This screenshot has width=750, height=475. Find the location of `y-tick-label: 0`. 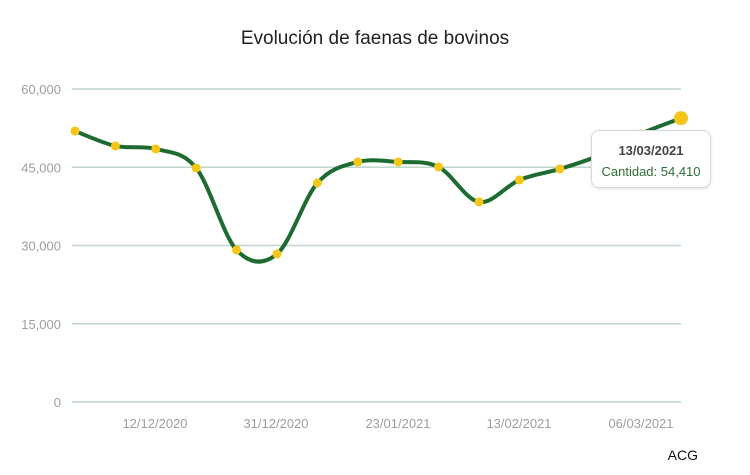

y-tick-label: 0 is located at coordinates (57, 402).